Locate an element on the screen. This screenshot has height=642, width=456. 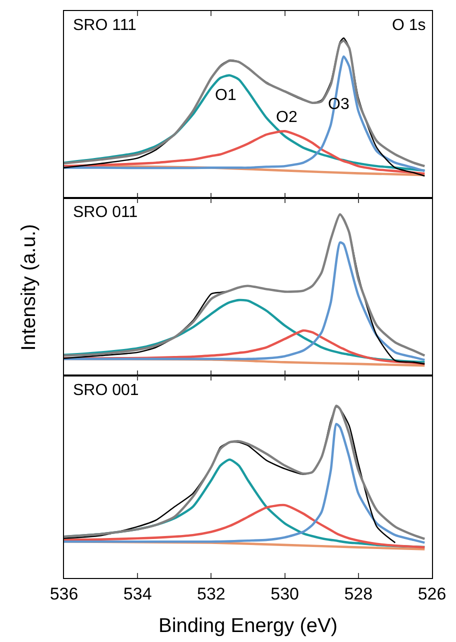
x-tick-label: 530 is located at coordinates (284, 594).